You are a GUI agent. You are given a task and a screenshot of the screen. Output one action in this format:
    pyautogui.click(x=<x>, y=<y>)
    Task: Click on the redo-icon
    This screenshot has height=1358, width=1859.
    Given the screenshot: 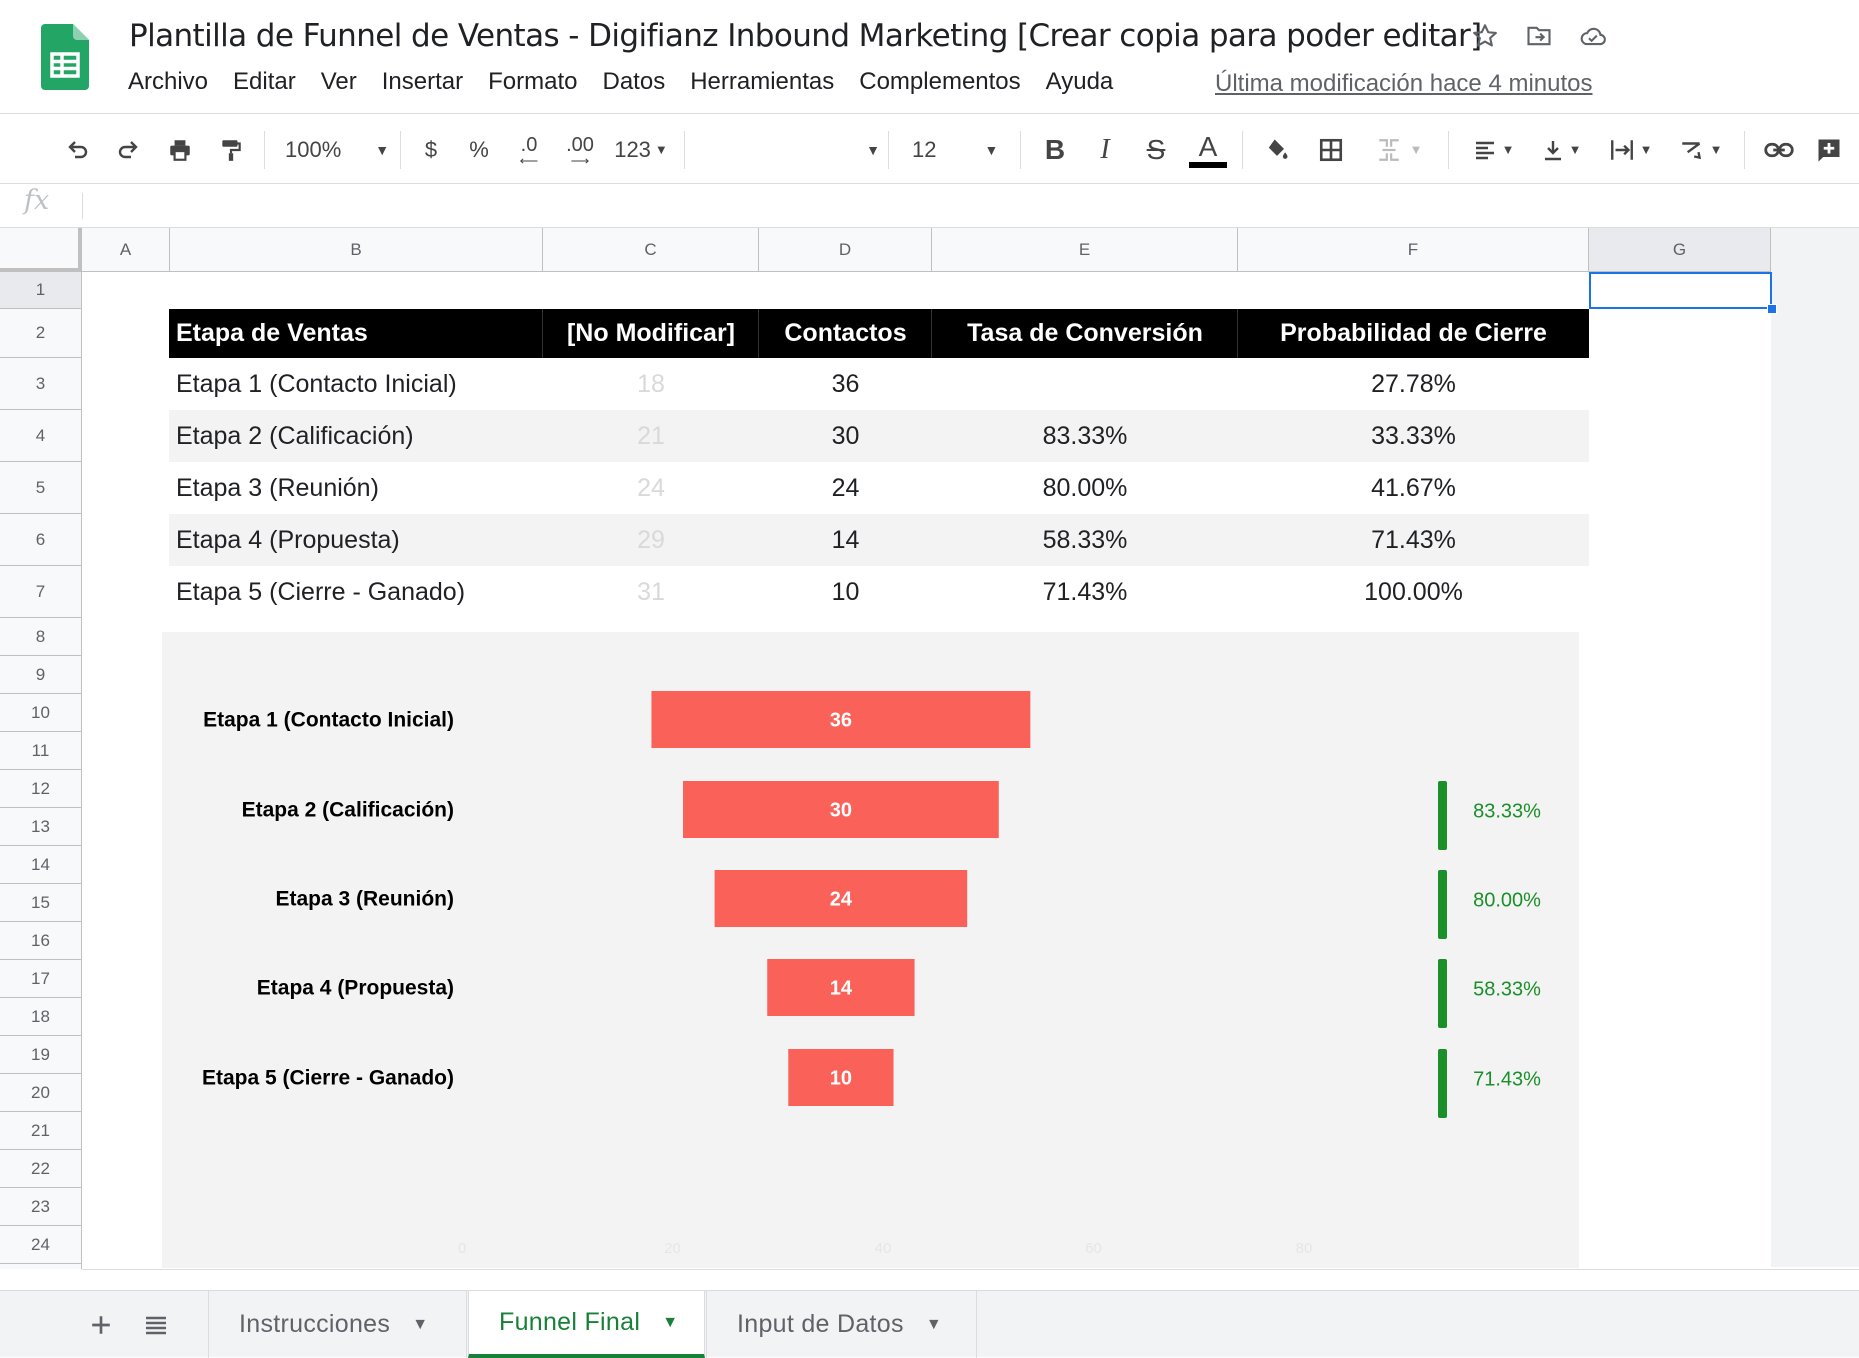 What is the action you would take?
    pyautogui.click(x=128, y=149)
    